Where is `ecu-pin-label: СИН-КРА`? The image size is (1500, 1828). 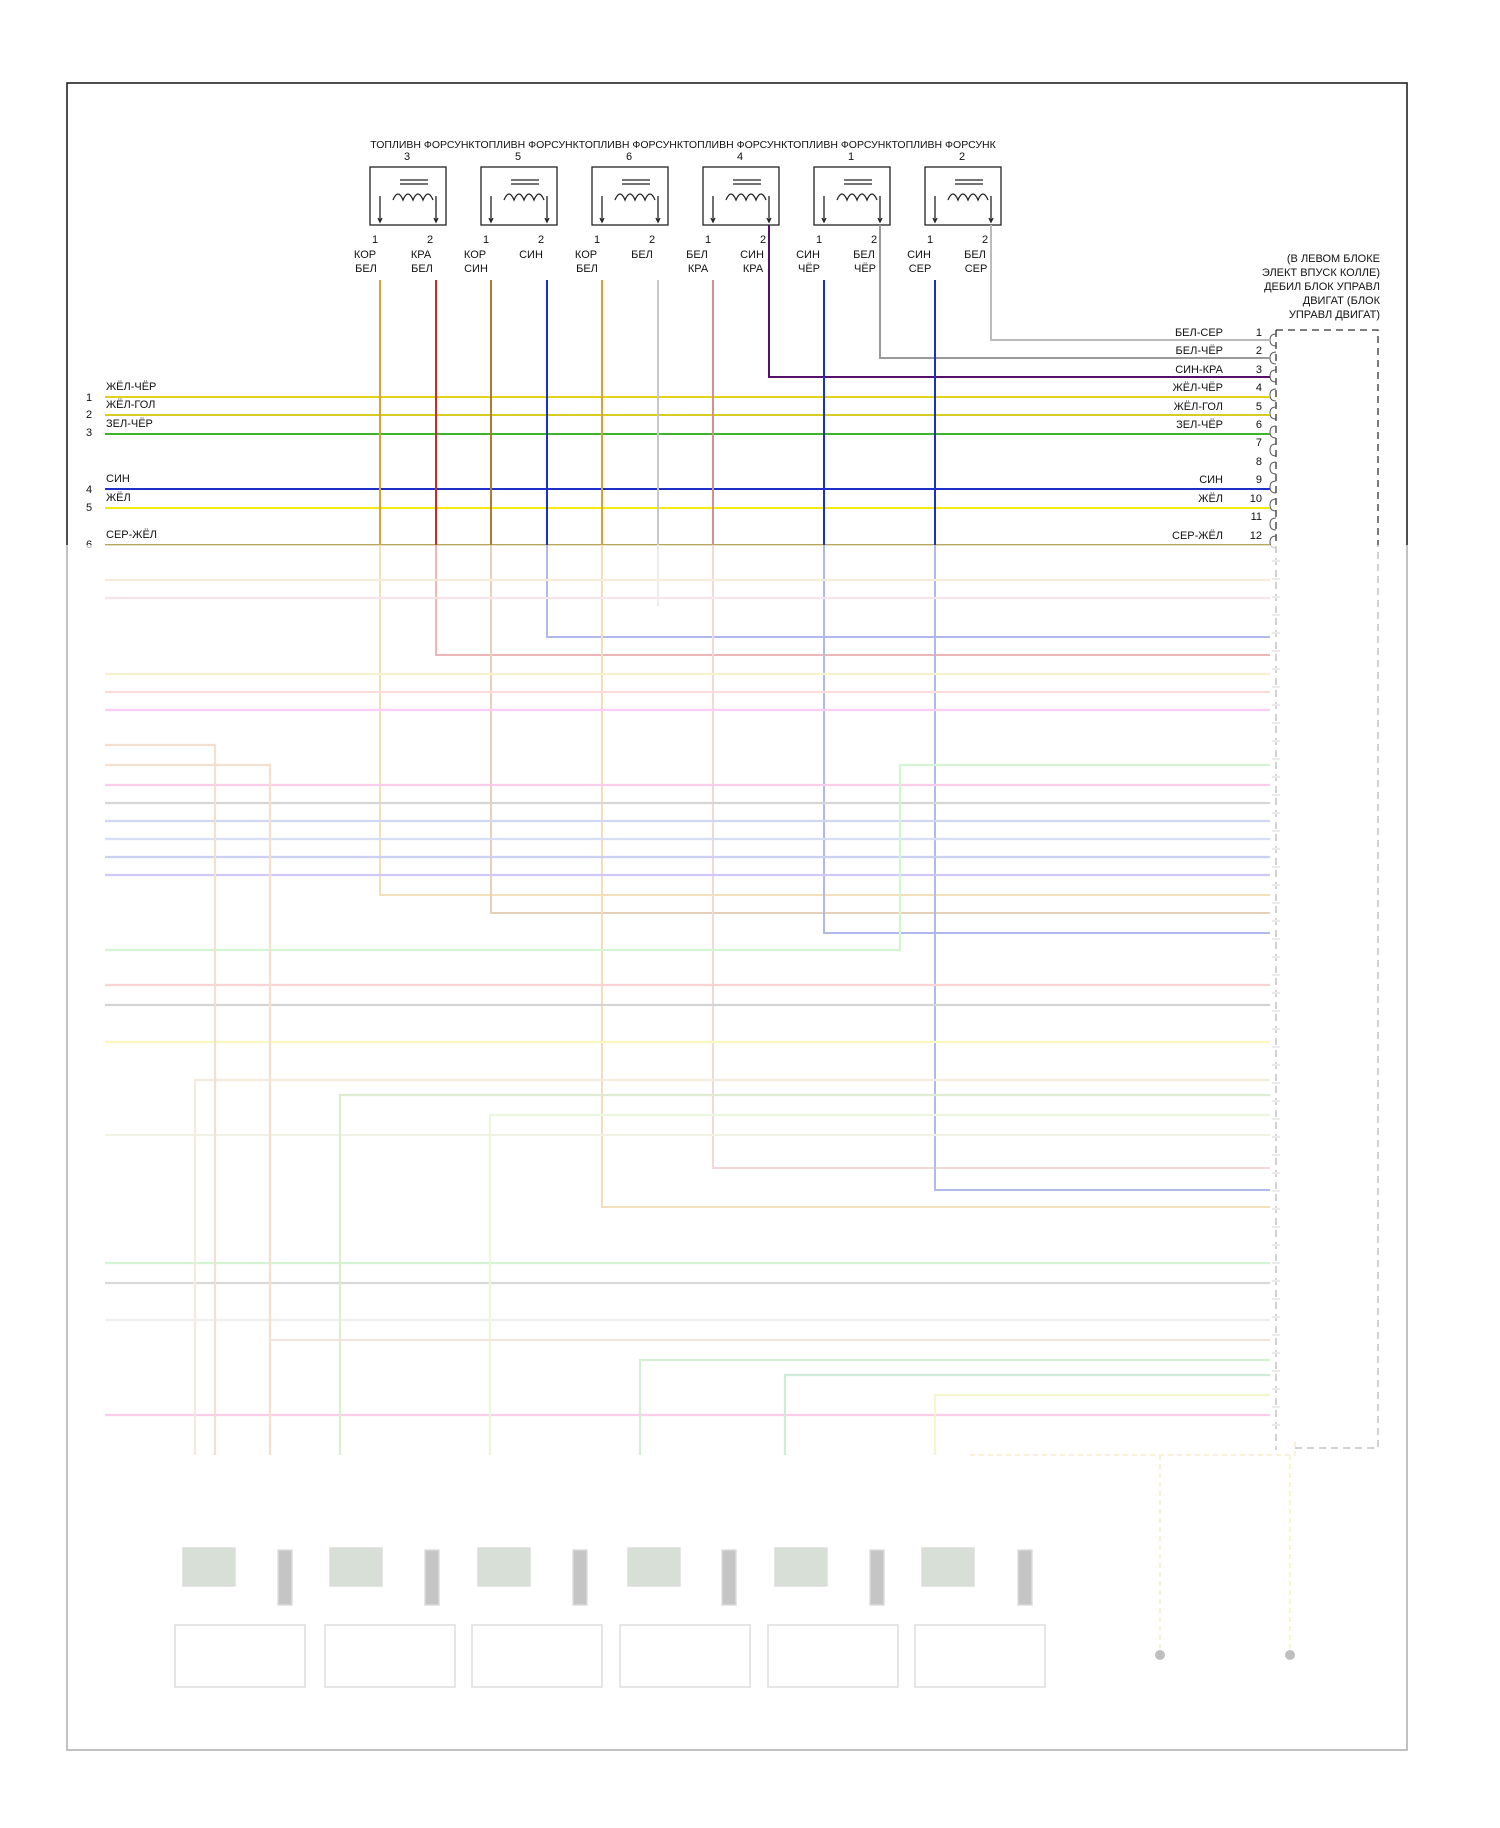
ecu-pin-label: СИН-КРА is located at coordinates (1199, 370).